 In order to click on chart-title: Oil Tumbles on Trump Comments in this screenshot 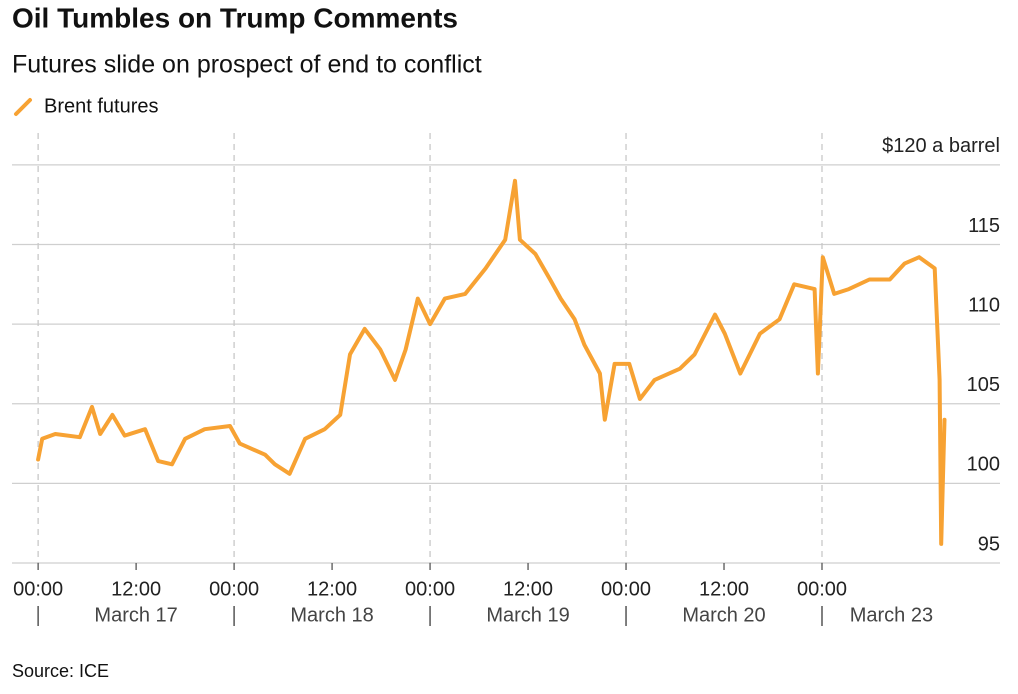, I will do `click(235, 17)`.